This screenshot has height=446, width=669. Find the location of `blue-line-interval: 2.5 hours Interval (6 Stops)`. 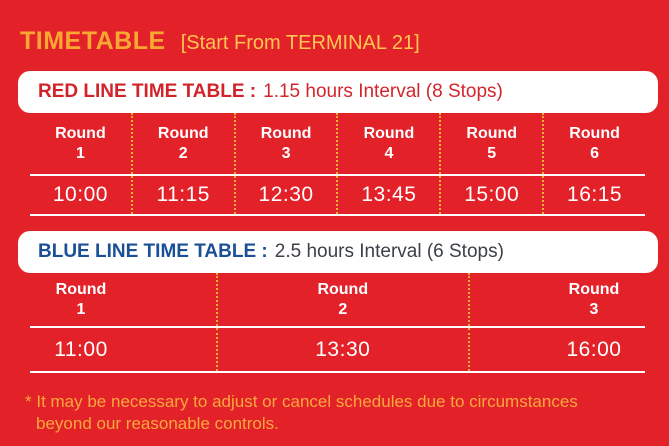

blue-line-interval: 2.5 hours Interval (6 Stops) is located at coordinates (389, 251).